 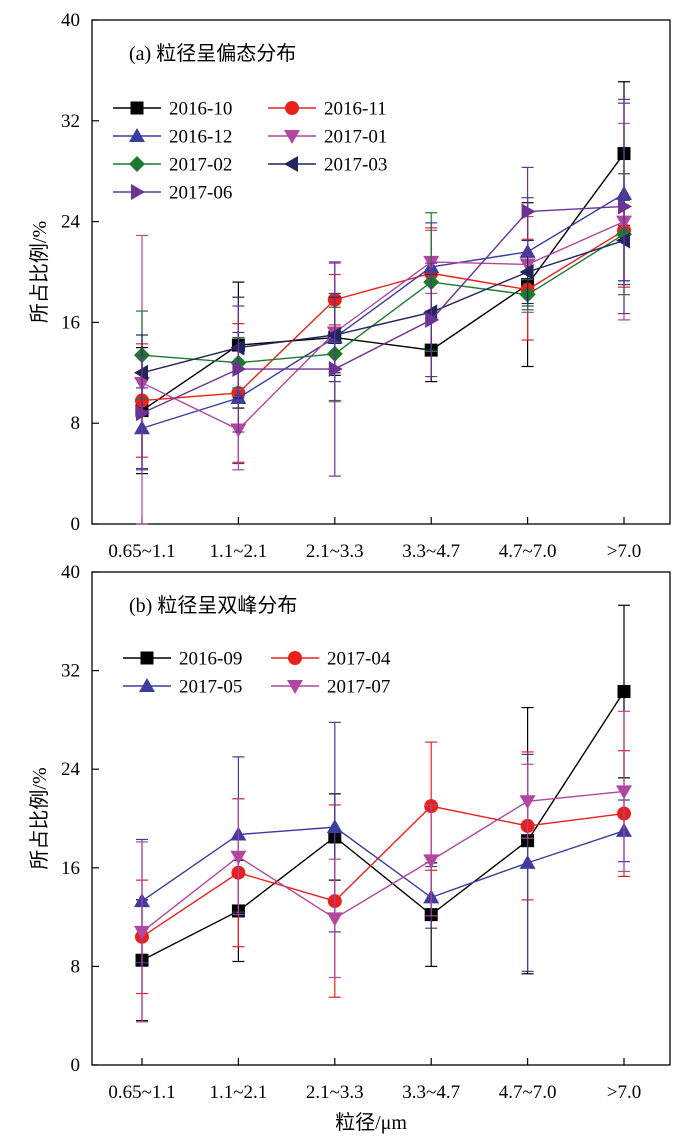 I want to click on legend-label: 2017-02, so click(x=200, y=165).